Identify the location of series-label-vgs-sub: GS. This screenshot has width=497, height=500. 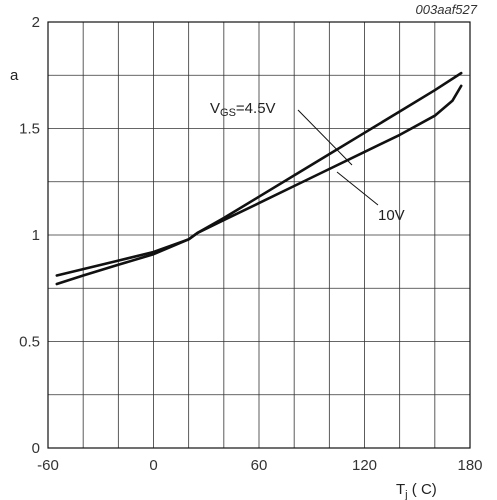
(228, 113).